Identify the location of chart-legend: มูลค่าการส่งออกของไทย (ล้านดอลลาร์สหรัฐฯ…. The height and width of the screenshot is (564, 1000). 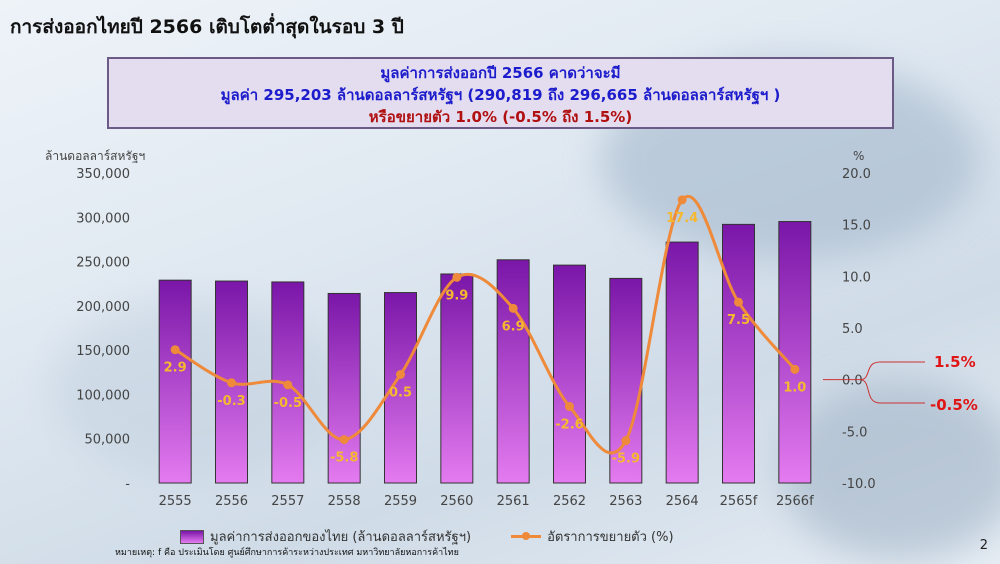
(427, 536).